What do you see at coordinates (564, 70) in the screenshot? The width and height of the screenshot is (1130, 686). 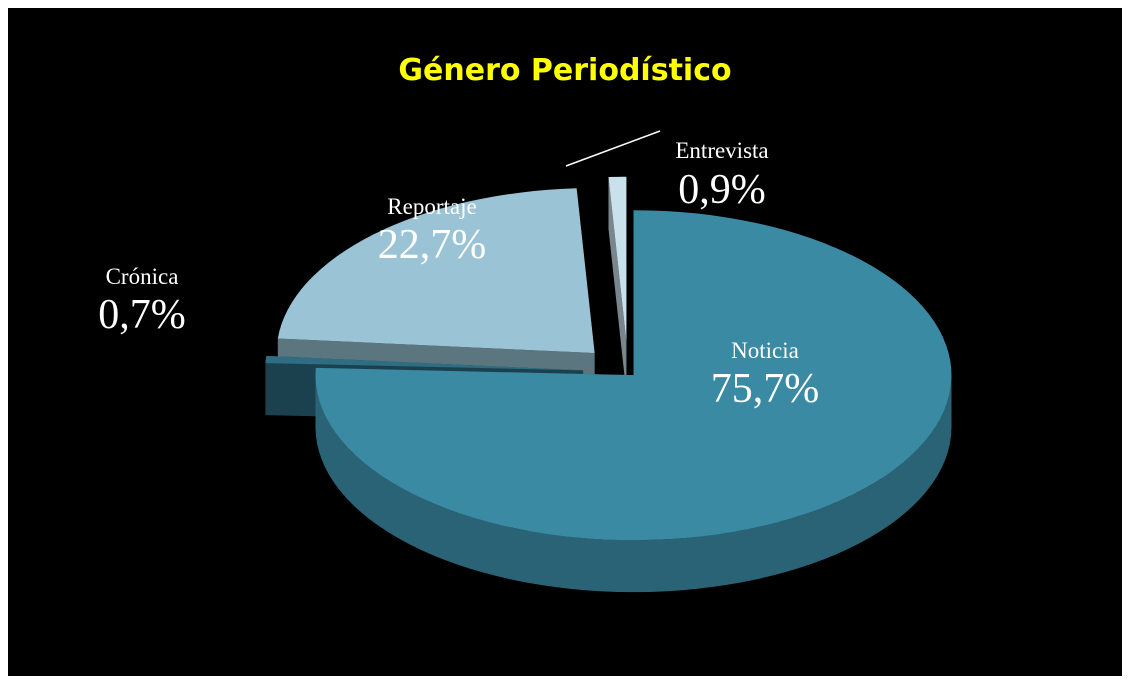 I see `chart-title: Género Periodístico` at bounding box center [564, 70].